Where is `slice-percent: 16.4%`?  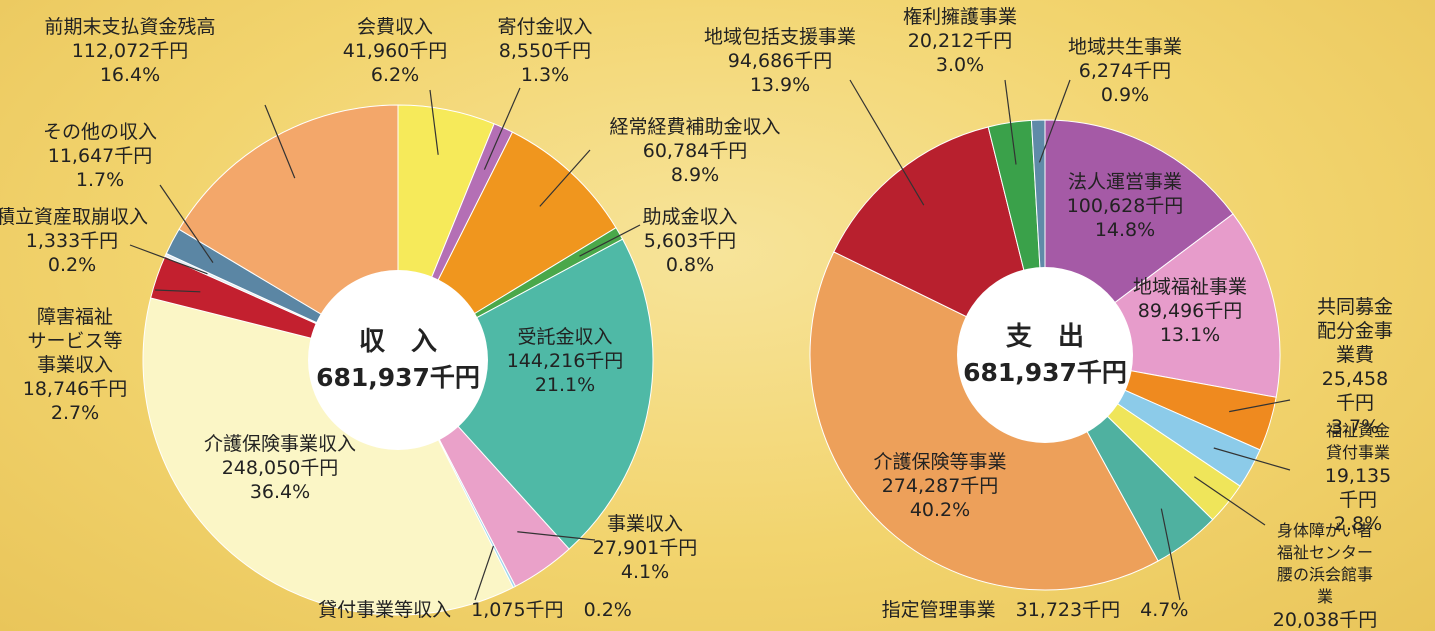
slice-percent: 16.4% is located at coordinates (130, 75).